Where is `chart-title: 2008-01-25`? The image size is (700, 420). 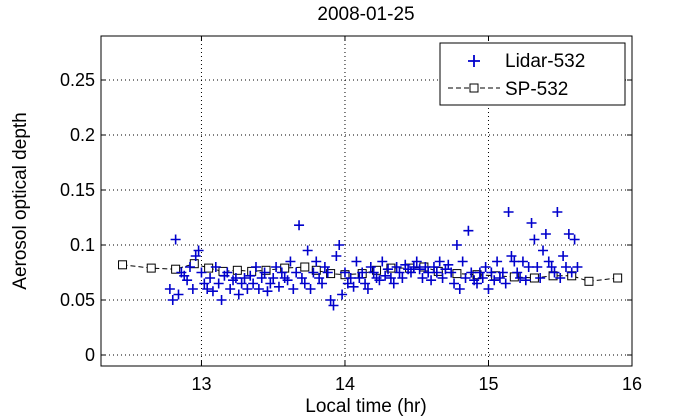
chart-title: 2008-01-25 is located at coordinates (365, 14).